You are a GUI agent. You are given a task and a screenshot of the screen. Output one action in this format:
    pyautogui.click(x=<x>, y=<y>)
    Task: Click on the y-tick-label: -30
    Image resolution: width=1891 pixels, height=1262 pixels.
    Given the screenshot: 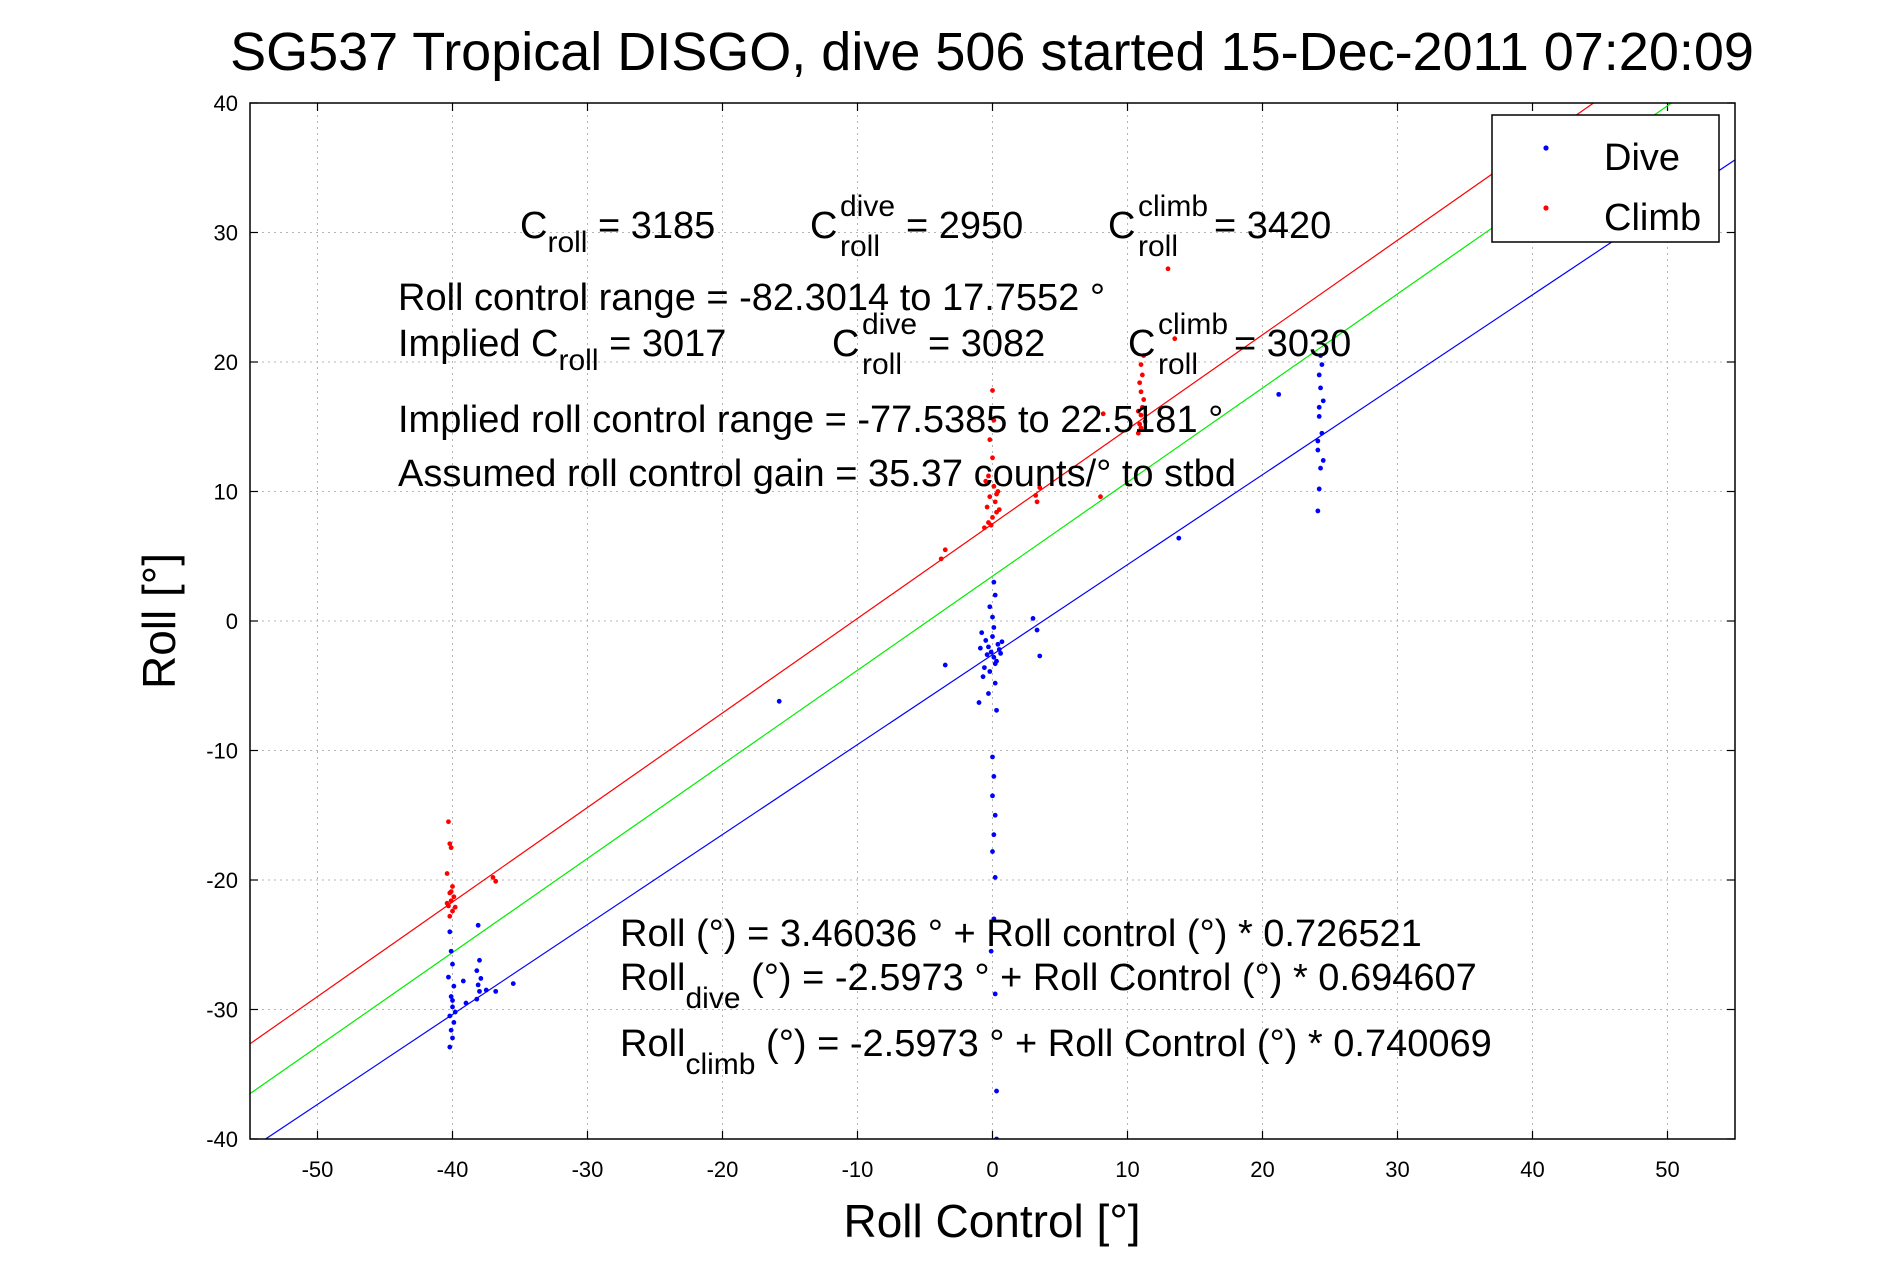 What is the action you would take?
    pyautogui.click(x=222, y=1010)
    